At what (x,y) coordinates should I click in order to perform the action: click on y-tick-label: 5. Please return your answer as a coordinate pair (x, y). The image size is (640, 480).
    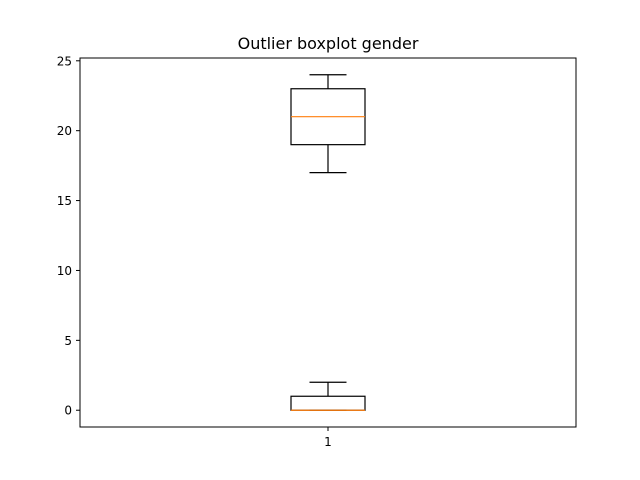
    Looking at the image, I should click on (68, 341).